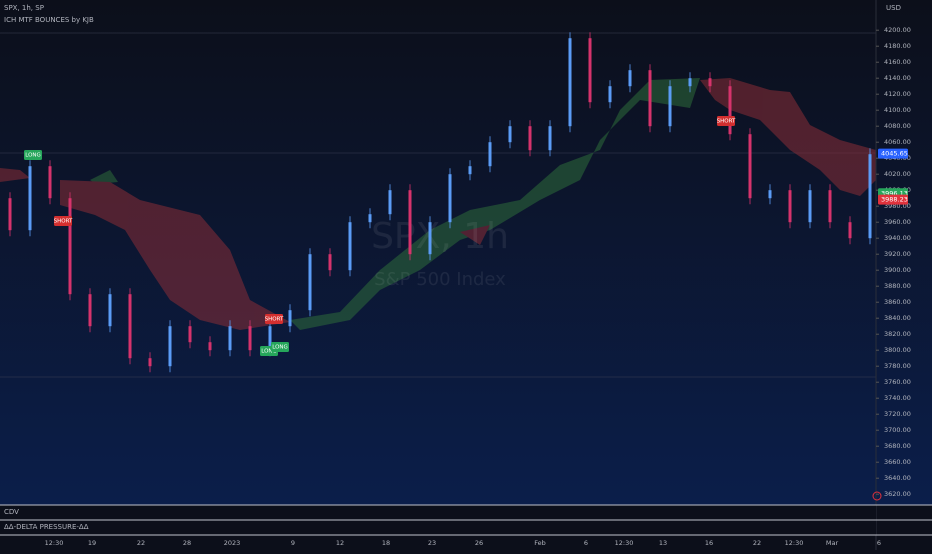 Image resolution: width=932 pixels, height=554 pixels. I want to click on pane-label: CDV, so click(11, 512).